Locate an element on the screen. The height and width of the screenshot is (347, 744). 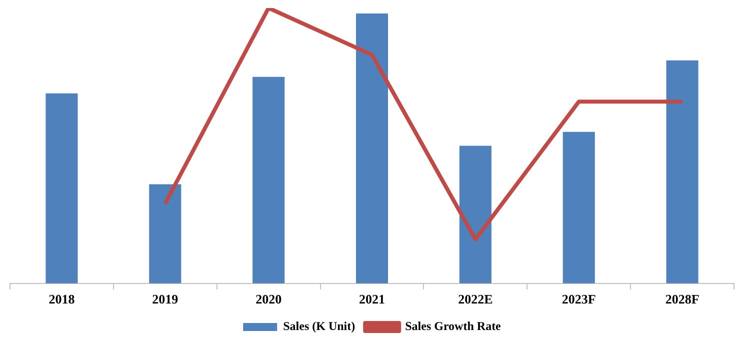
x-tick-label: 2021 is located at coordinates (372, 299).